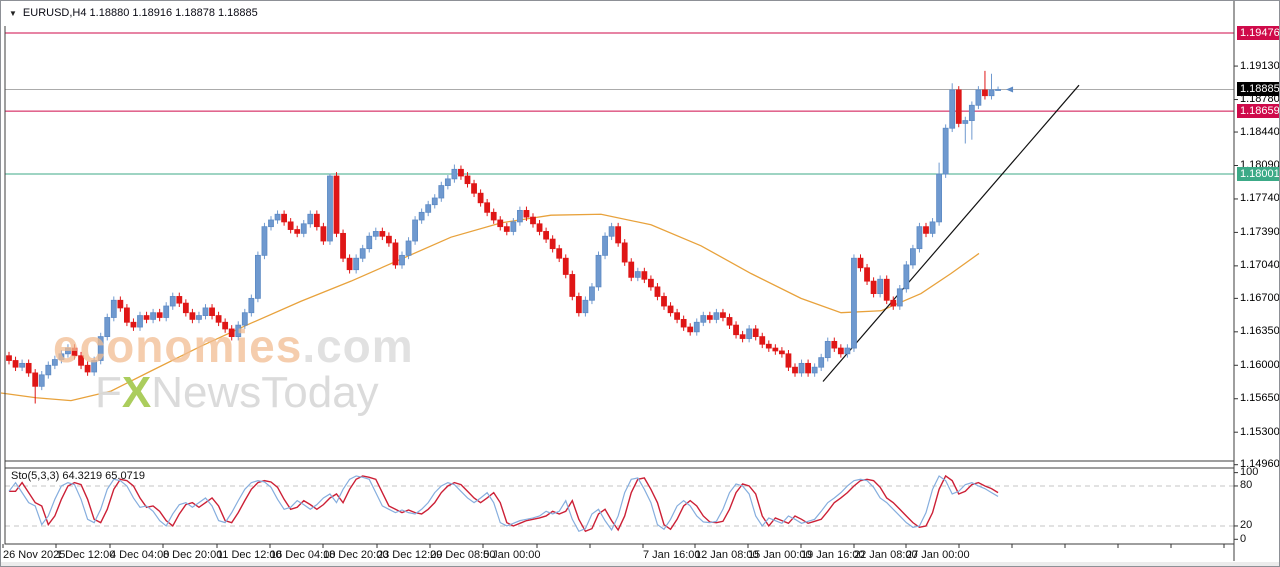 This screenshot has width=1280, height=567. I want to click on time-axis-label: 26 Nov 2025, so click(34, 555).